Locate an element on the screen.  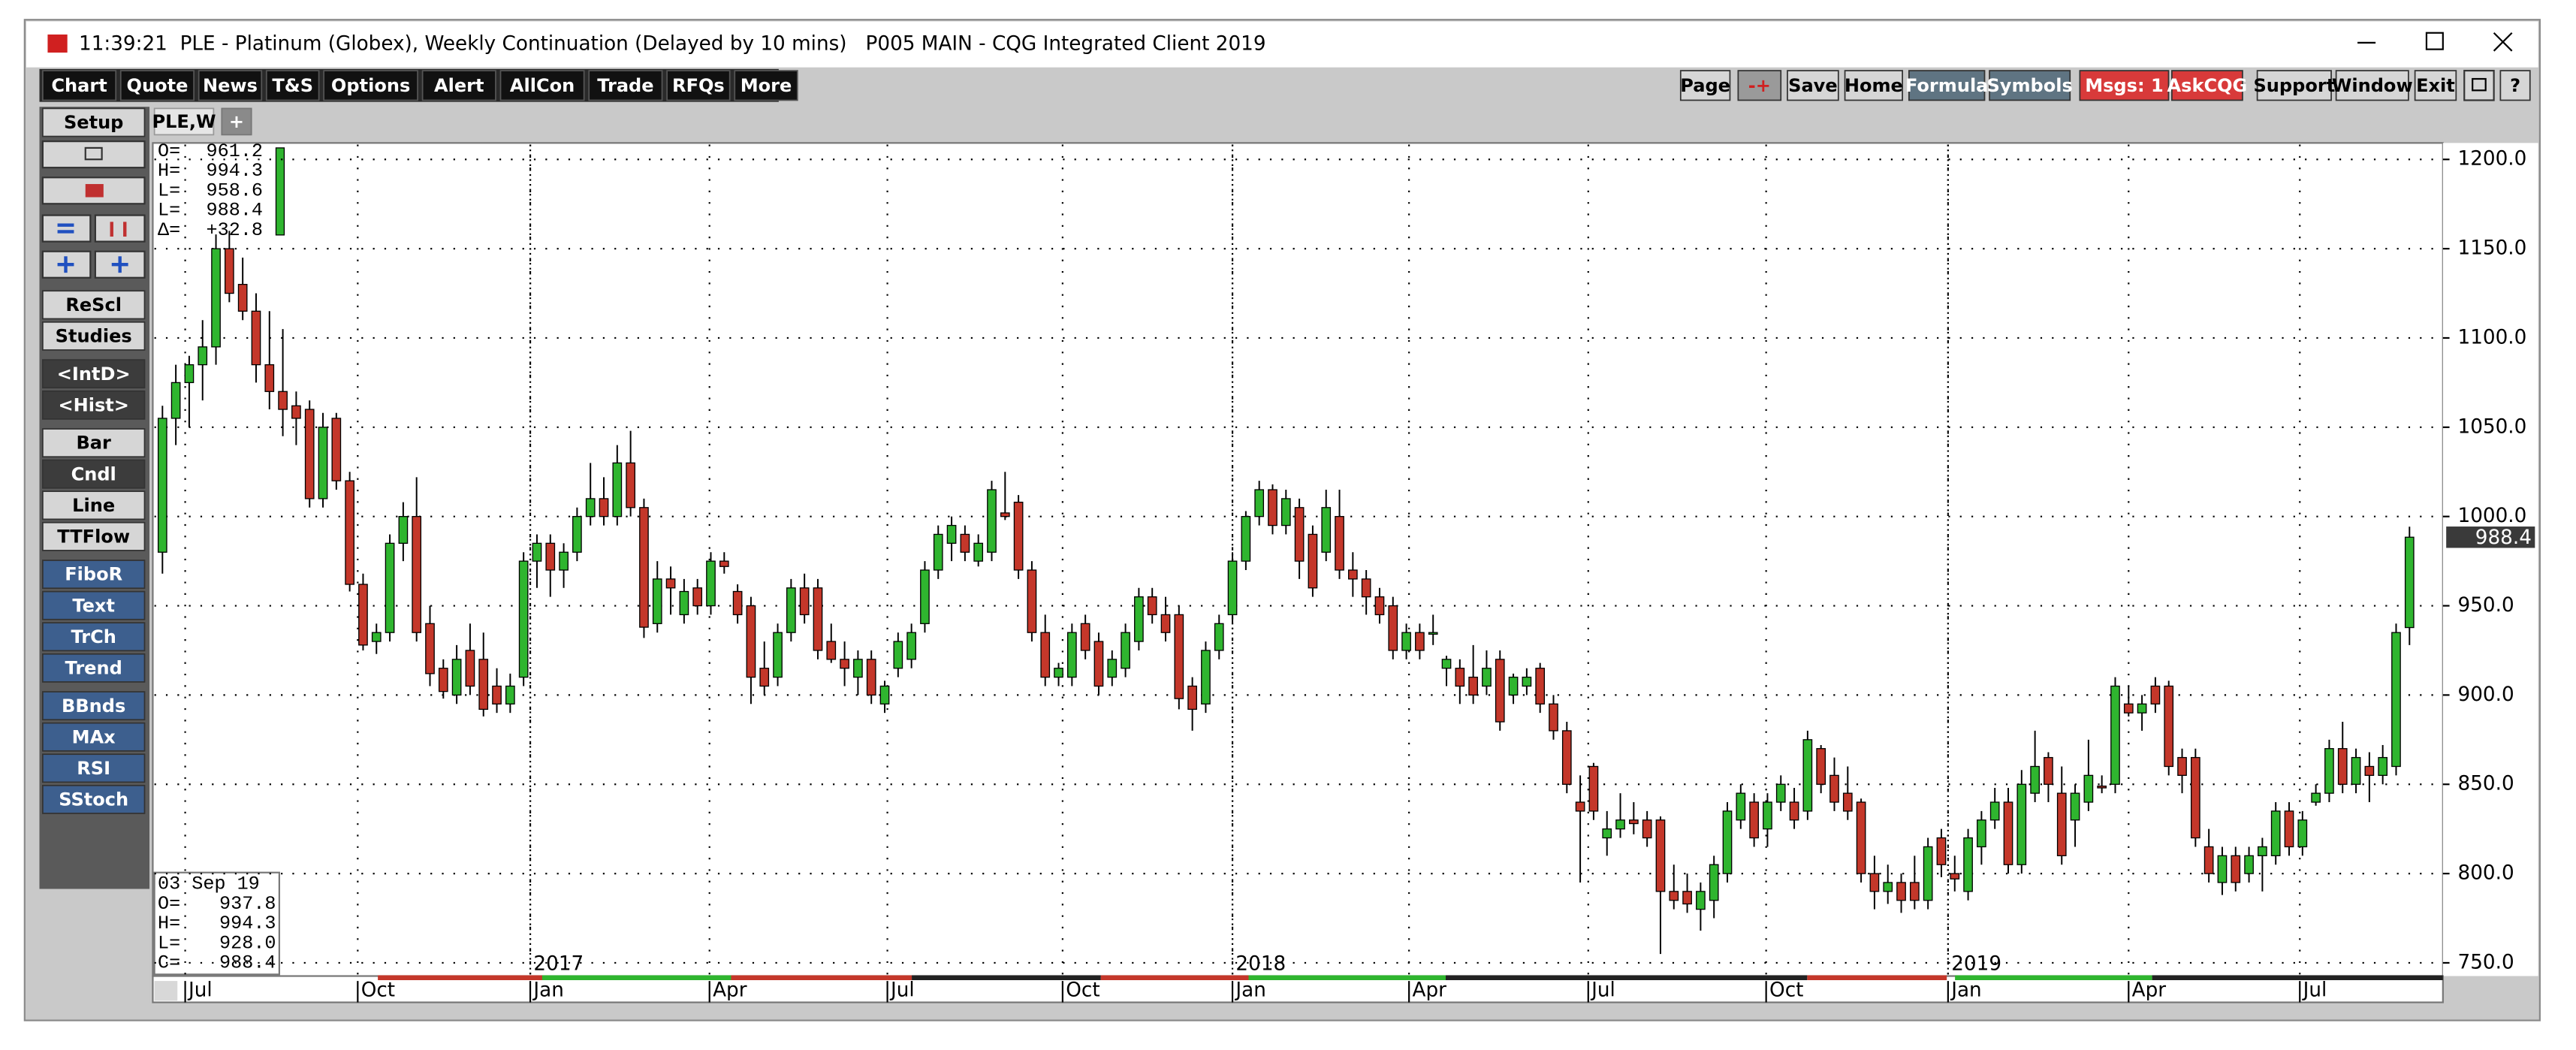
button-label: AskCQG is located at coordinates (2207, 85).